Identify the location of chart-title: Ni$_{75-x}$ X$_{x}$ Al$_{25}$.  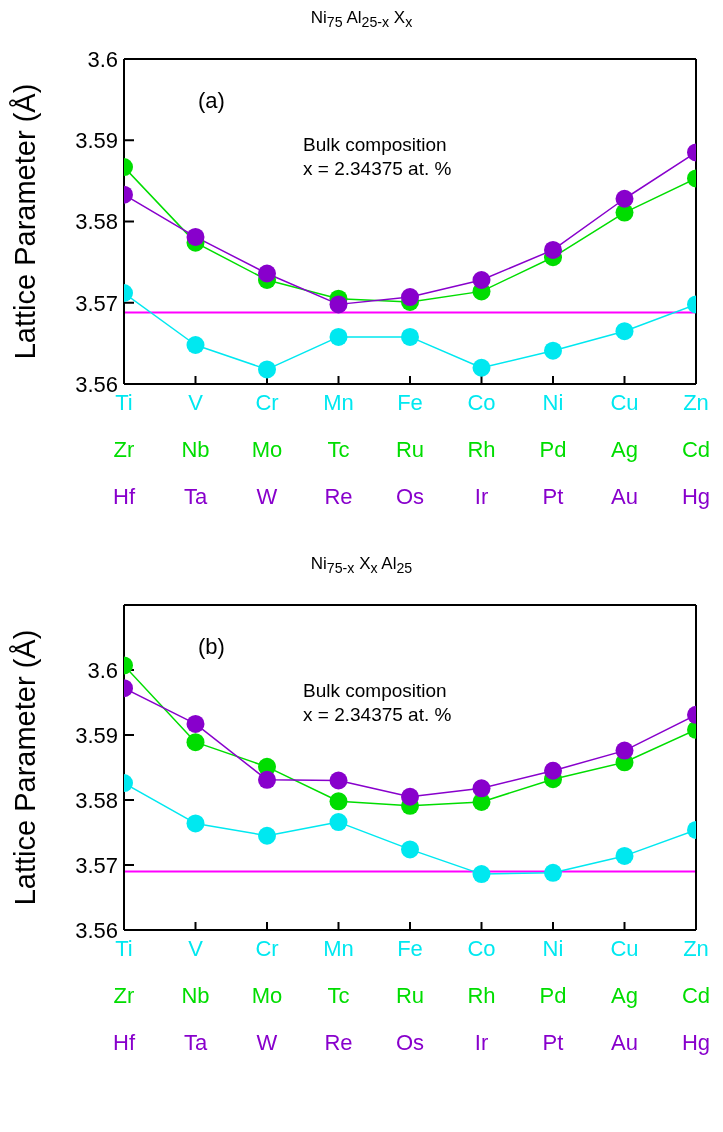
(361, 566).